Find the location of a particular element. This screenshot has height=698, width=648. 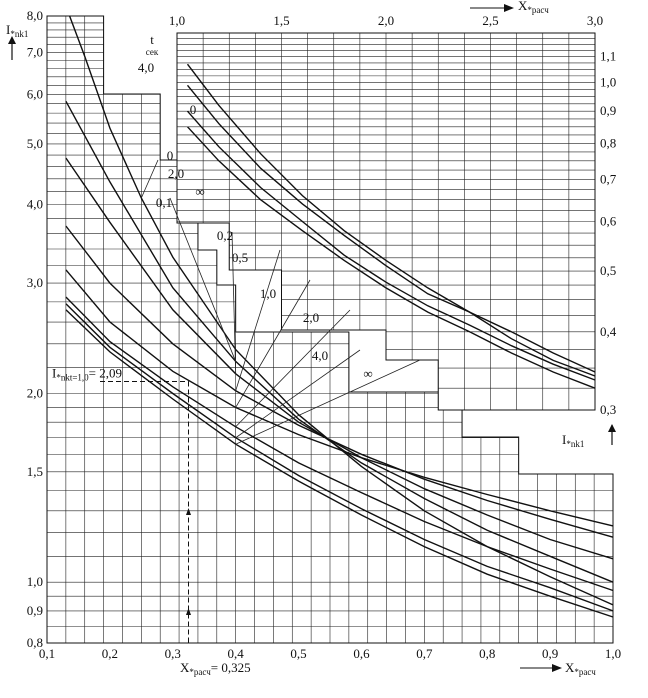

upper-y-tick: 0,3 is located at coordinates (608, 409).